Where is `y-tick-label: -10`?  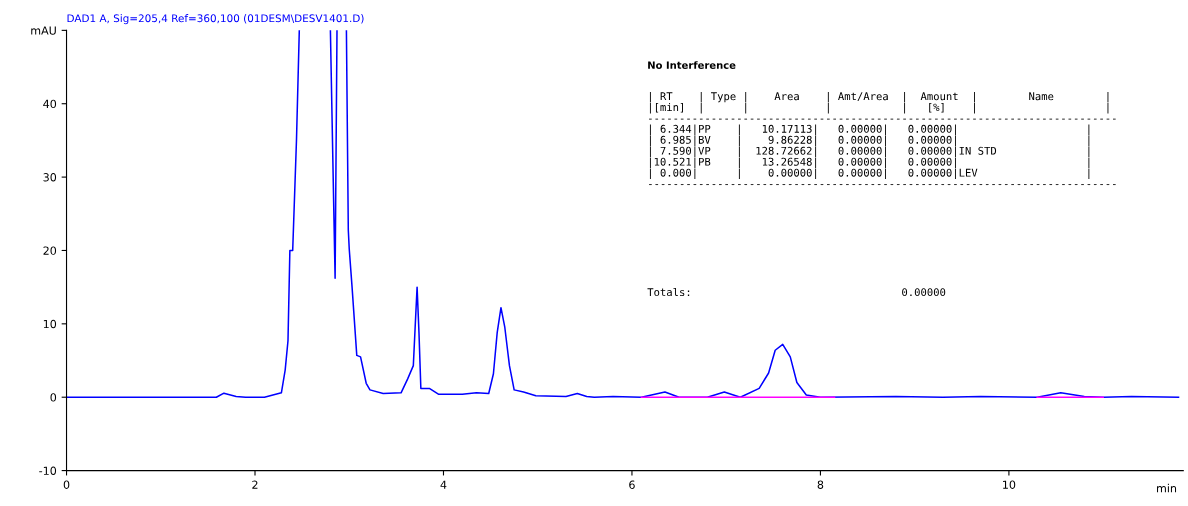
y-tick-label: -10 is located at coordinates (48, 470).